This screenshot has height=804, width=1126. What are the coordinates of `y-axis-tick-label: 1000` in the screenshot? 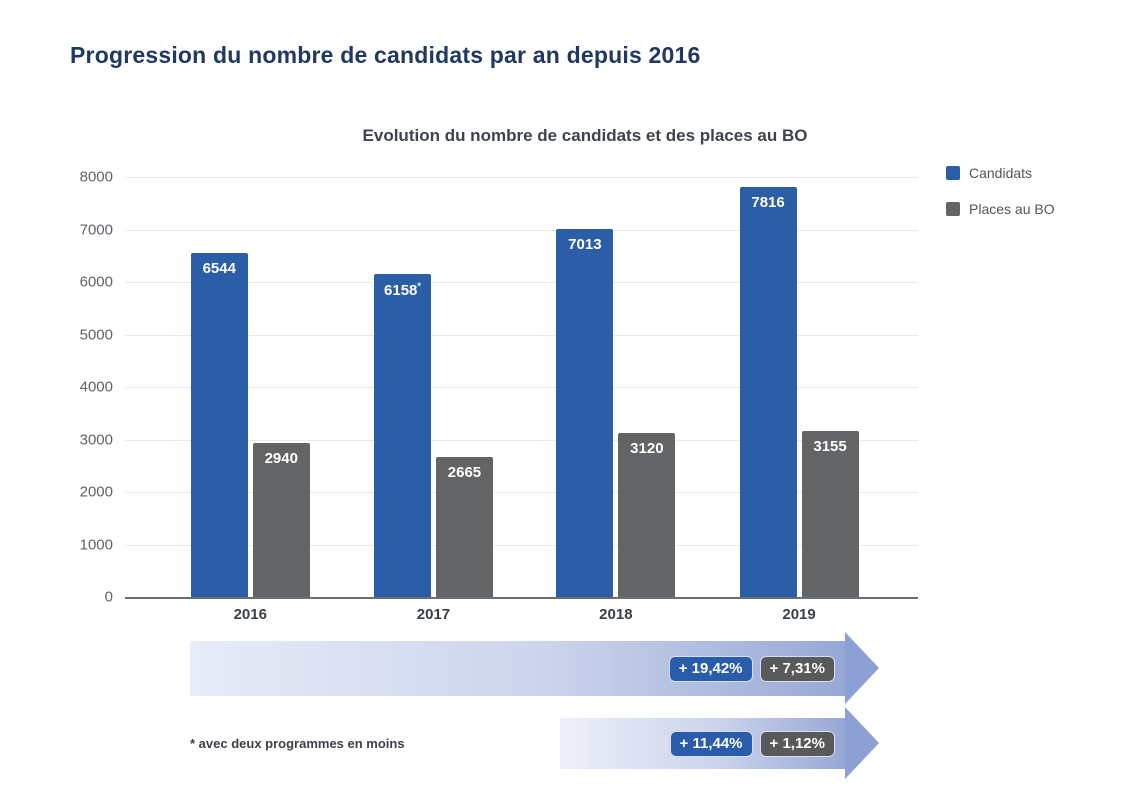 It's located at (96, 544).